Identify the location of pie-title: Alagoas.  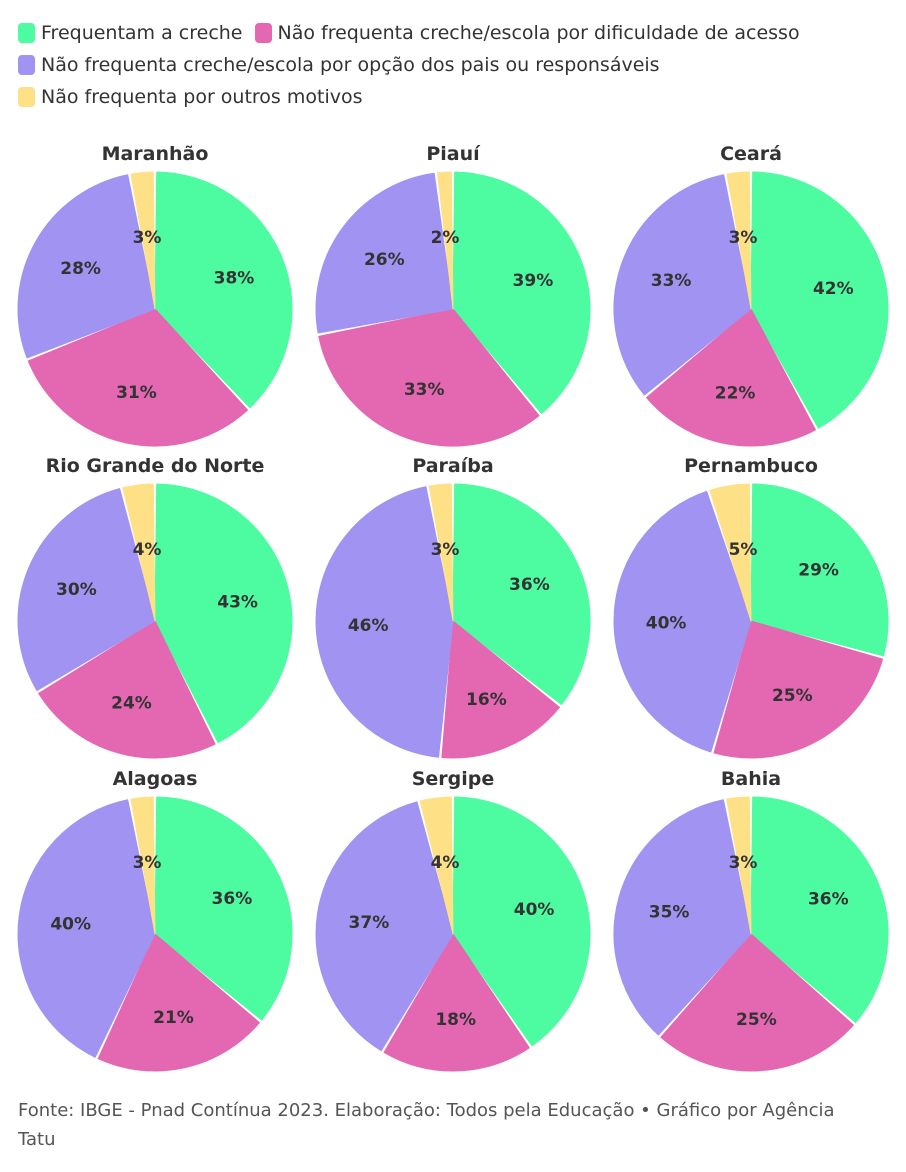
(155, 779).